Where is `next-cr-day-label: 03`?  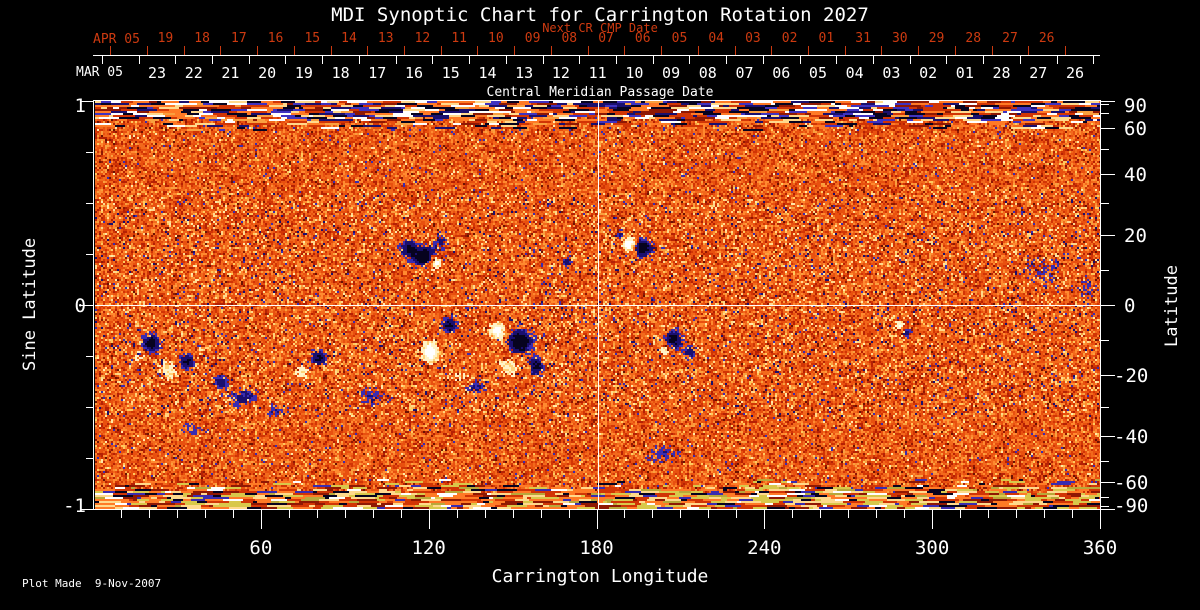 next-cr-day-label: 03 is located at coordinates (753, 38).